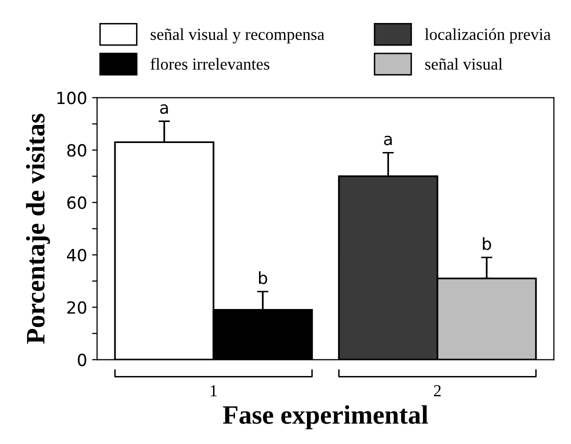 This screenshot has height=444, width=571. Describe the element at coordinates (325, 417) in the screenshot. I see `x-axis-title: Fase experimental` at that location.